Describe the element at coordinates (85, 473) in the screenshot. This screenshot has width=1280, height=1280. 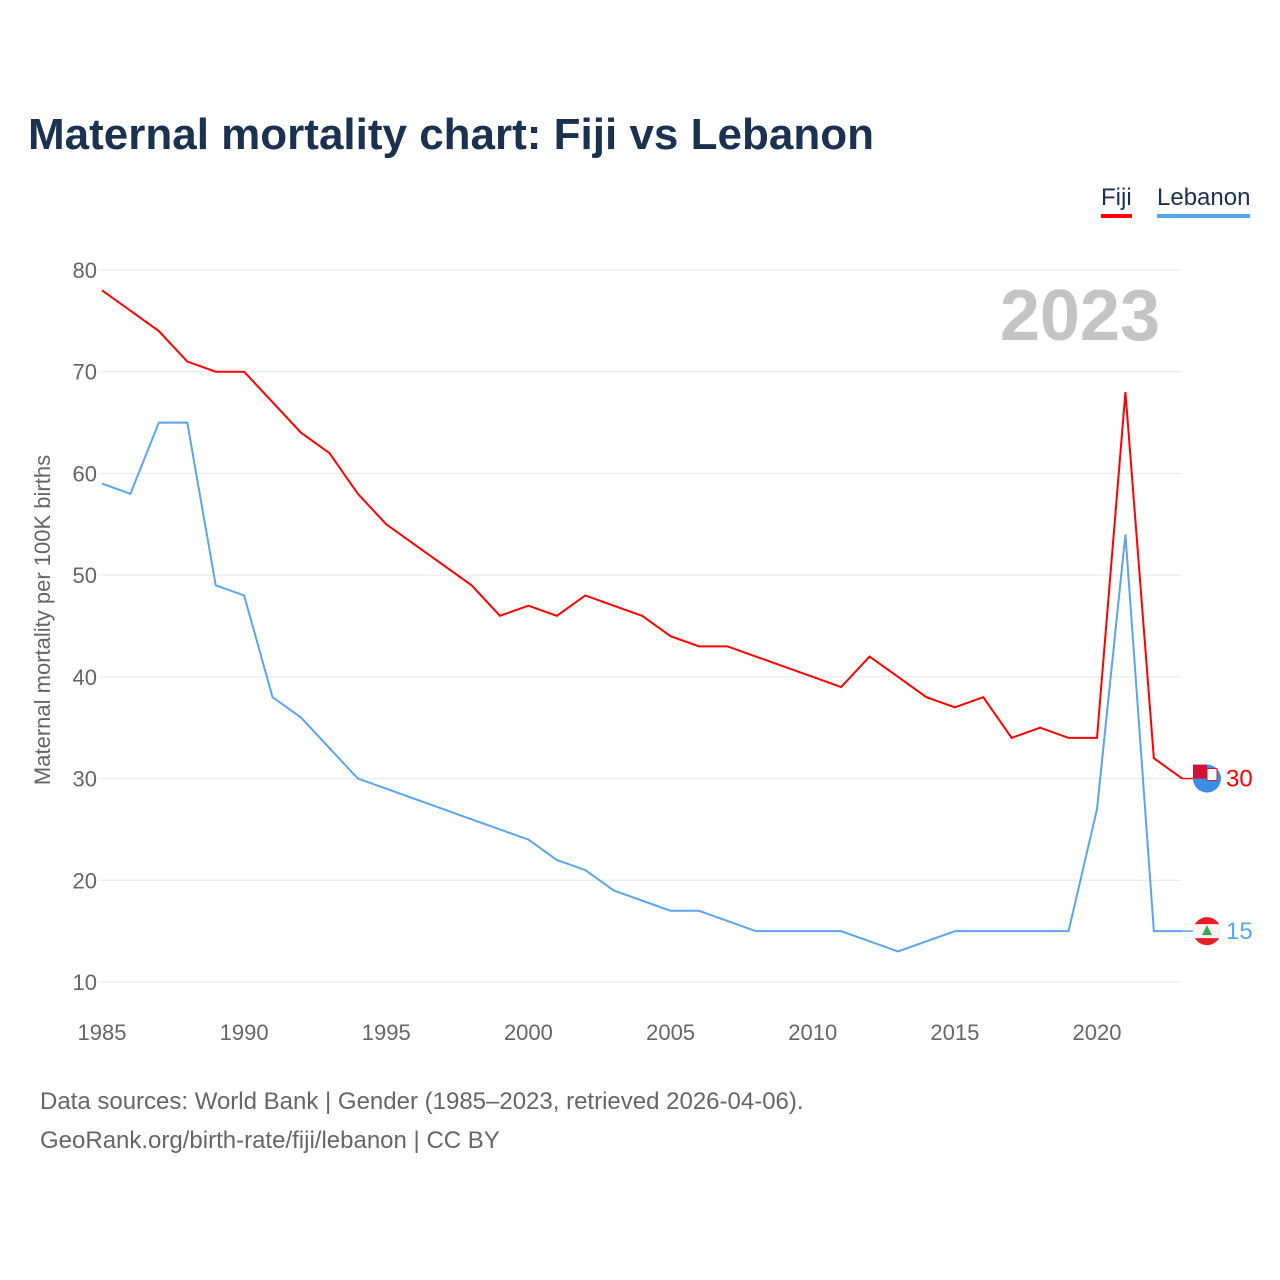
I see `y-tick-label: 60` at that location.